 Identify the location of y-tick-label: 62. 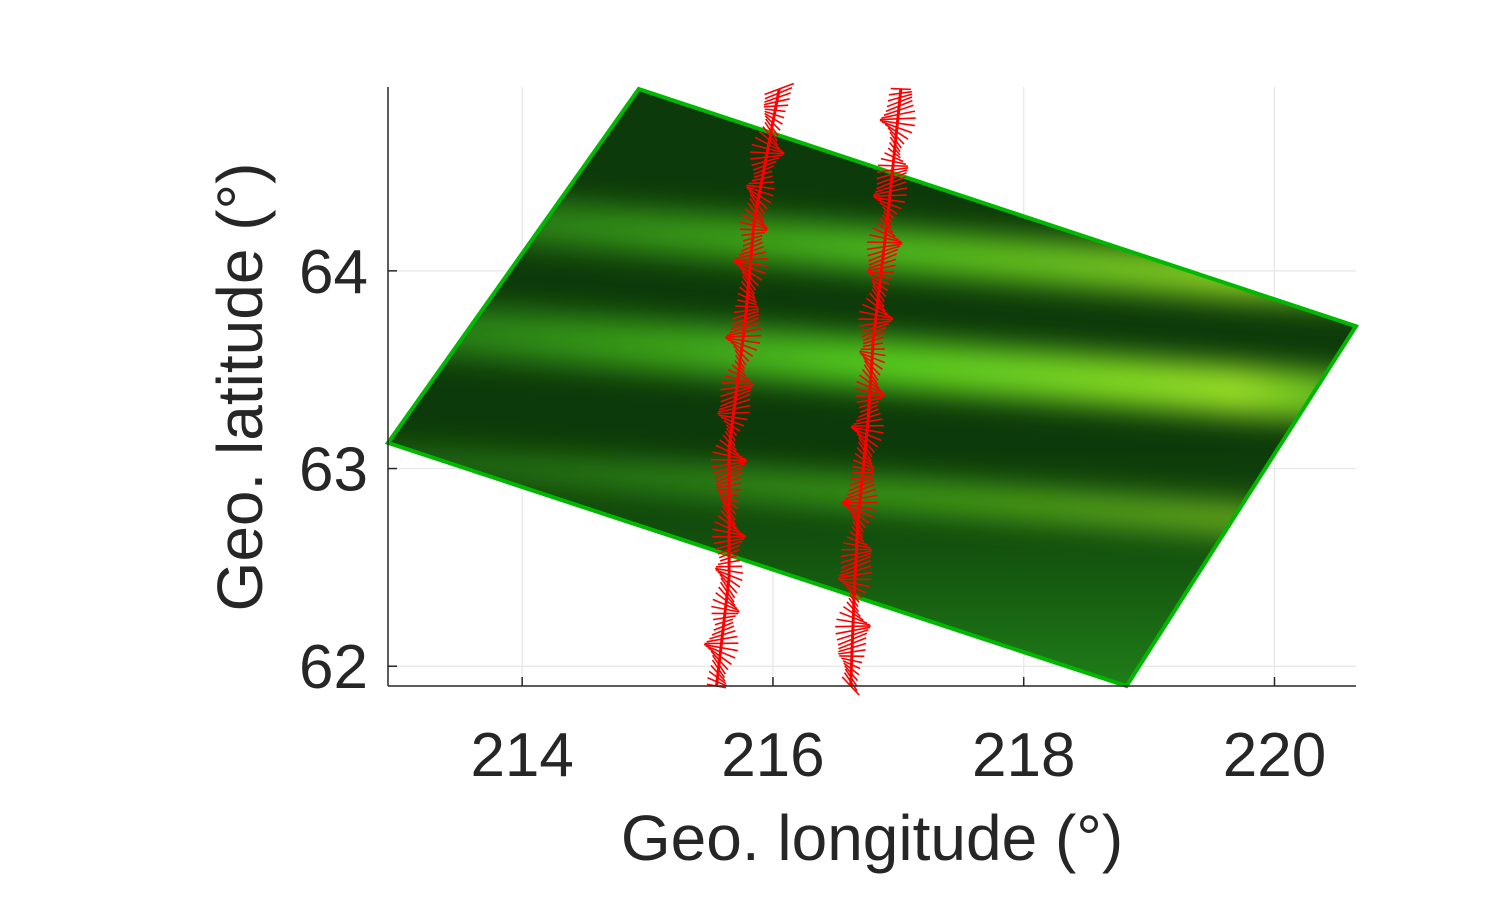
(333, 667).